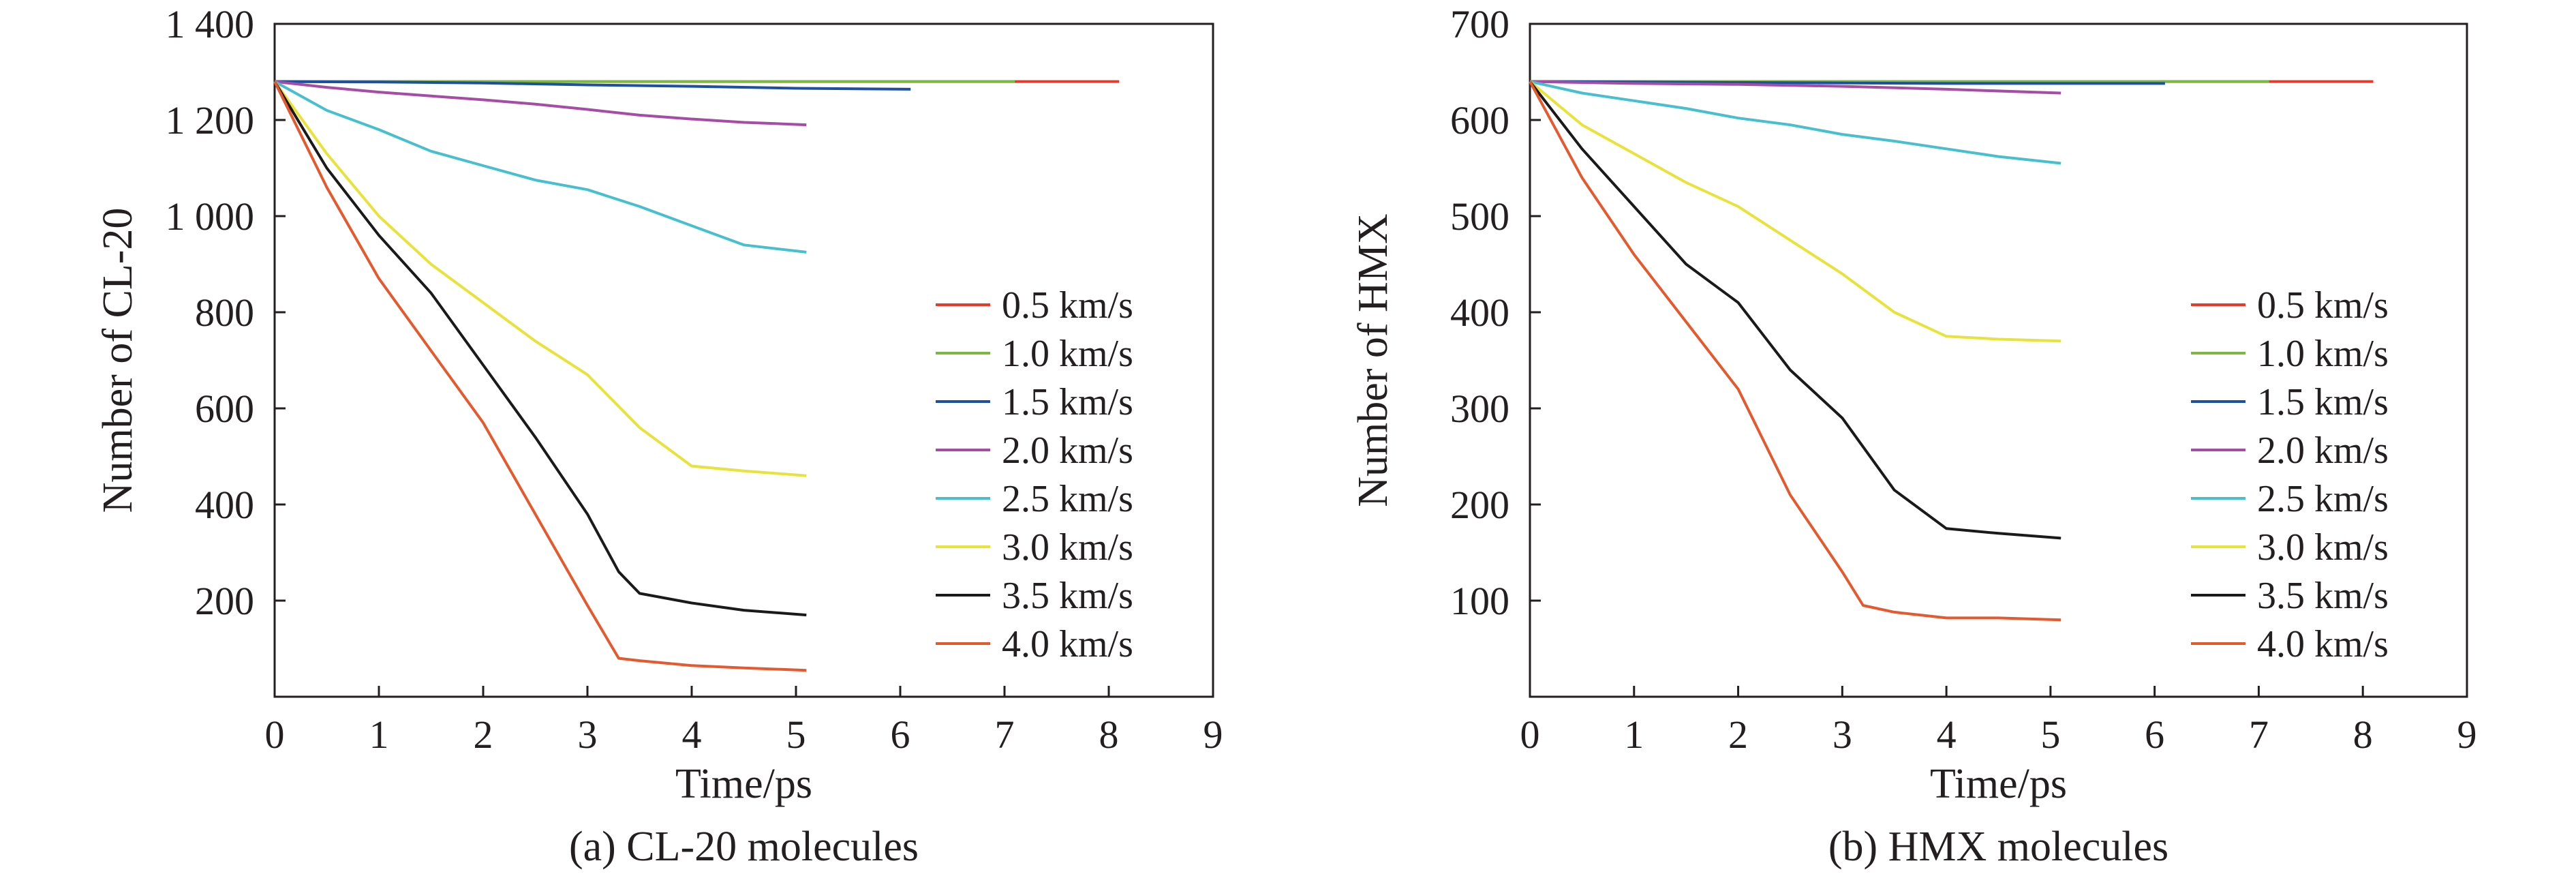 Image resolution: width=2576 pixels, height=874 pixels. I want to click on y-tick-label: 300, so click(1480, 409).